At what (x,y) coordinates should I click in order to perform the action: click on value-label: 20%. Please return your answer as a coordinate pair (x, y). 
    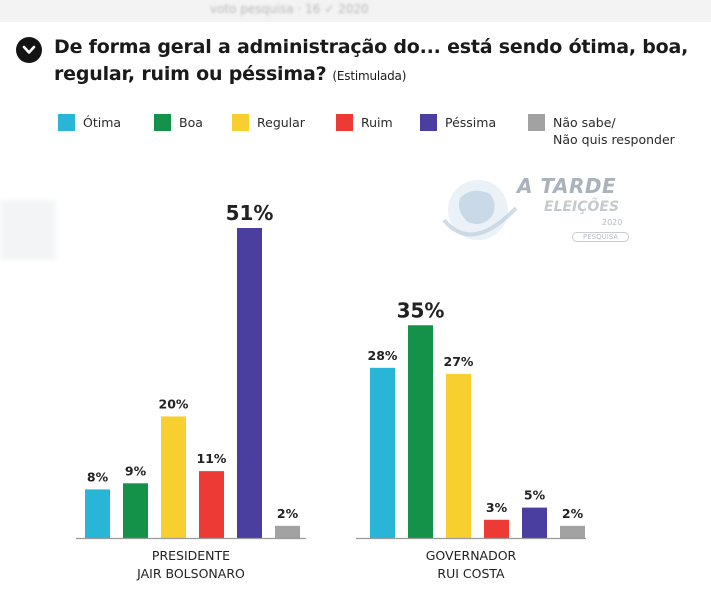
    Looking at the image, I should click on (174, 403).